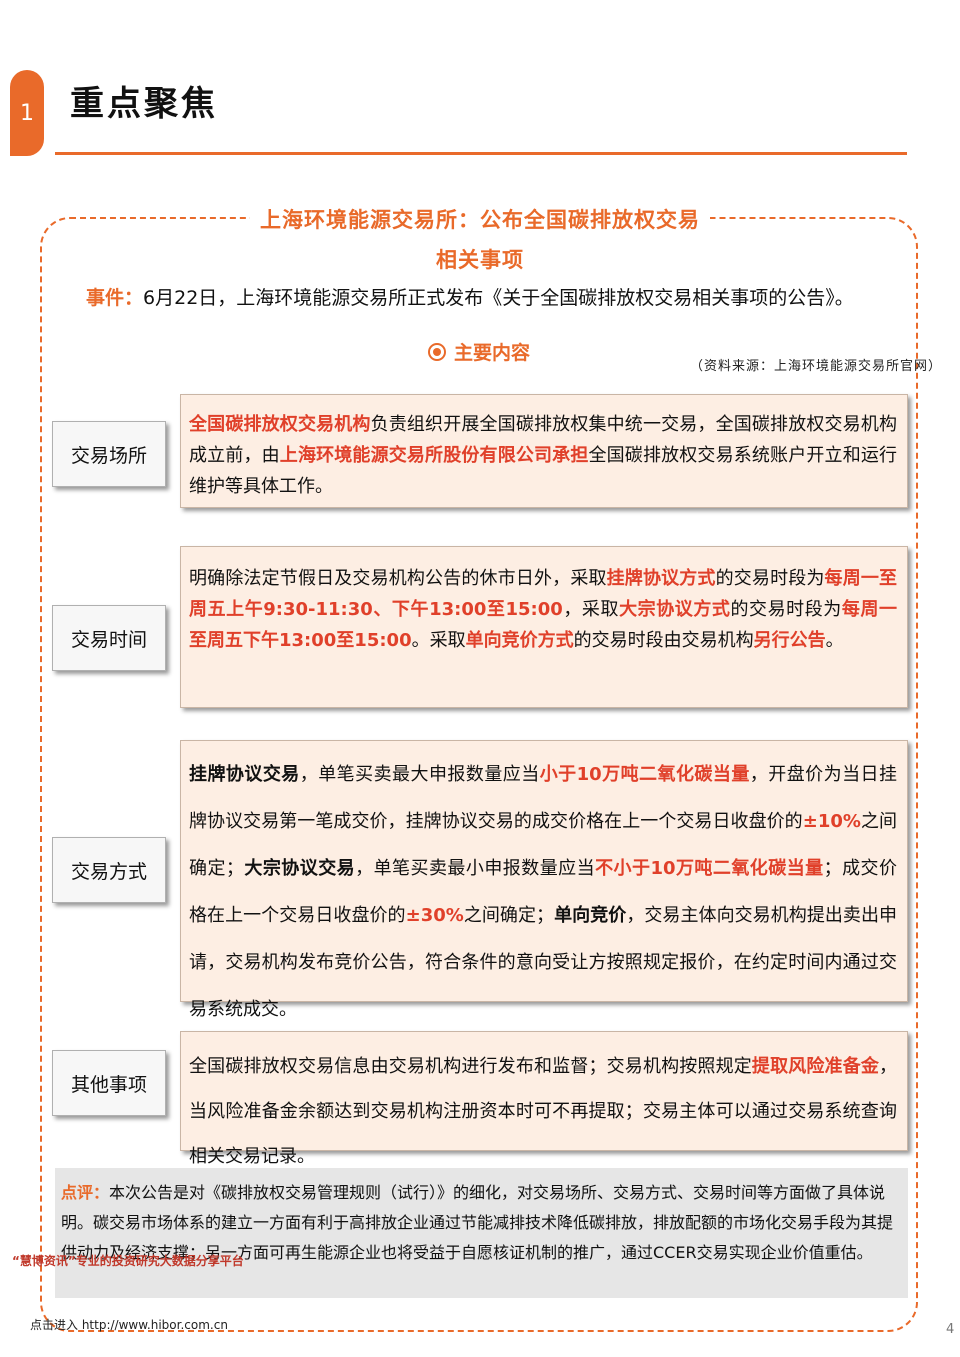 The height and width of the screenshot is (1357, 960). Describe the element at coordinates (280, 424) in the screenshot. I see `highlight-text: 全国碳排放权交易机构` at that location.